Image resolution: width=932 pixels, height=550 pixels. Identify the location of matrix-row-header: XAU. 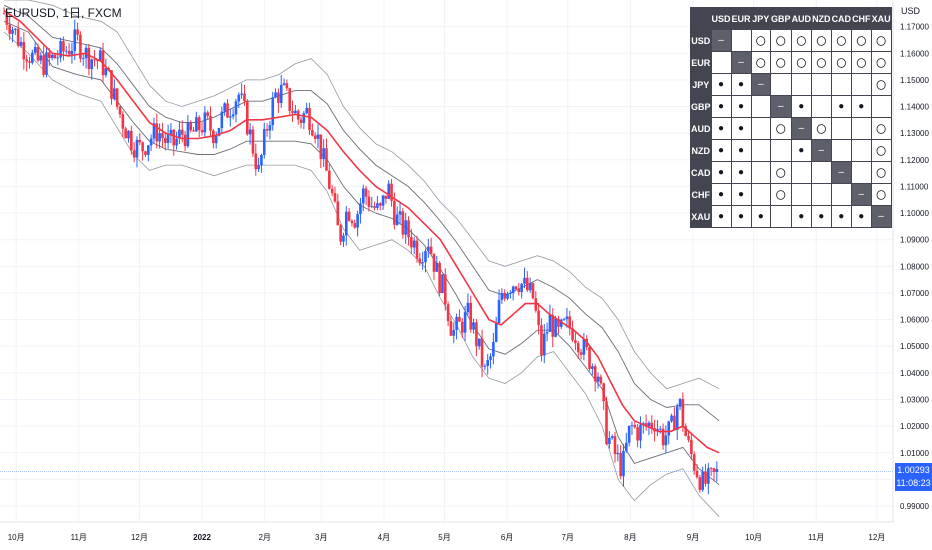
(701, 216).